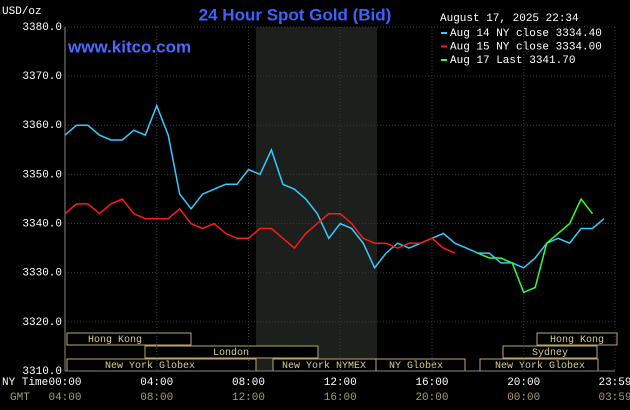 This screenshot has width=630, height=410. What do you see at coordinates (523, 383) in the screenshot?
I see `x-tick-label: 20:00` at bounding box center [523, 383].